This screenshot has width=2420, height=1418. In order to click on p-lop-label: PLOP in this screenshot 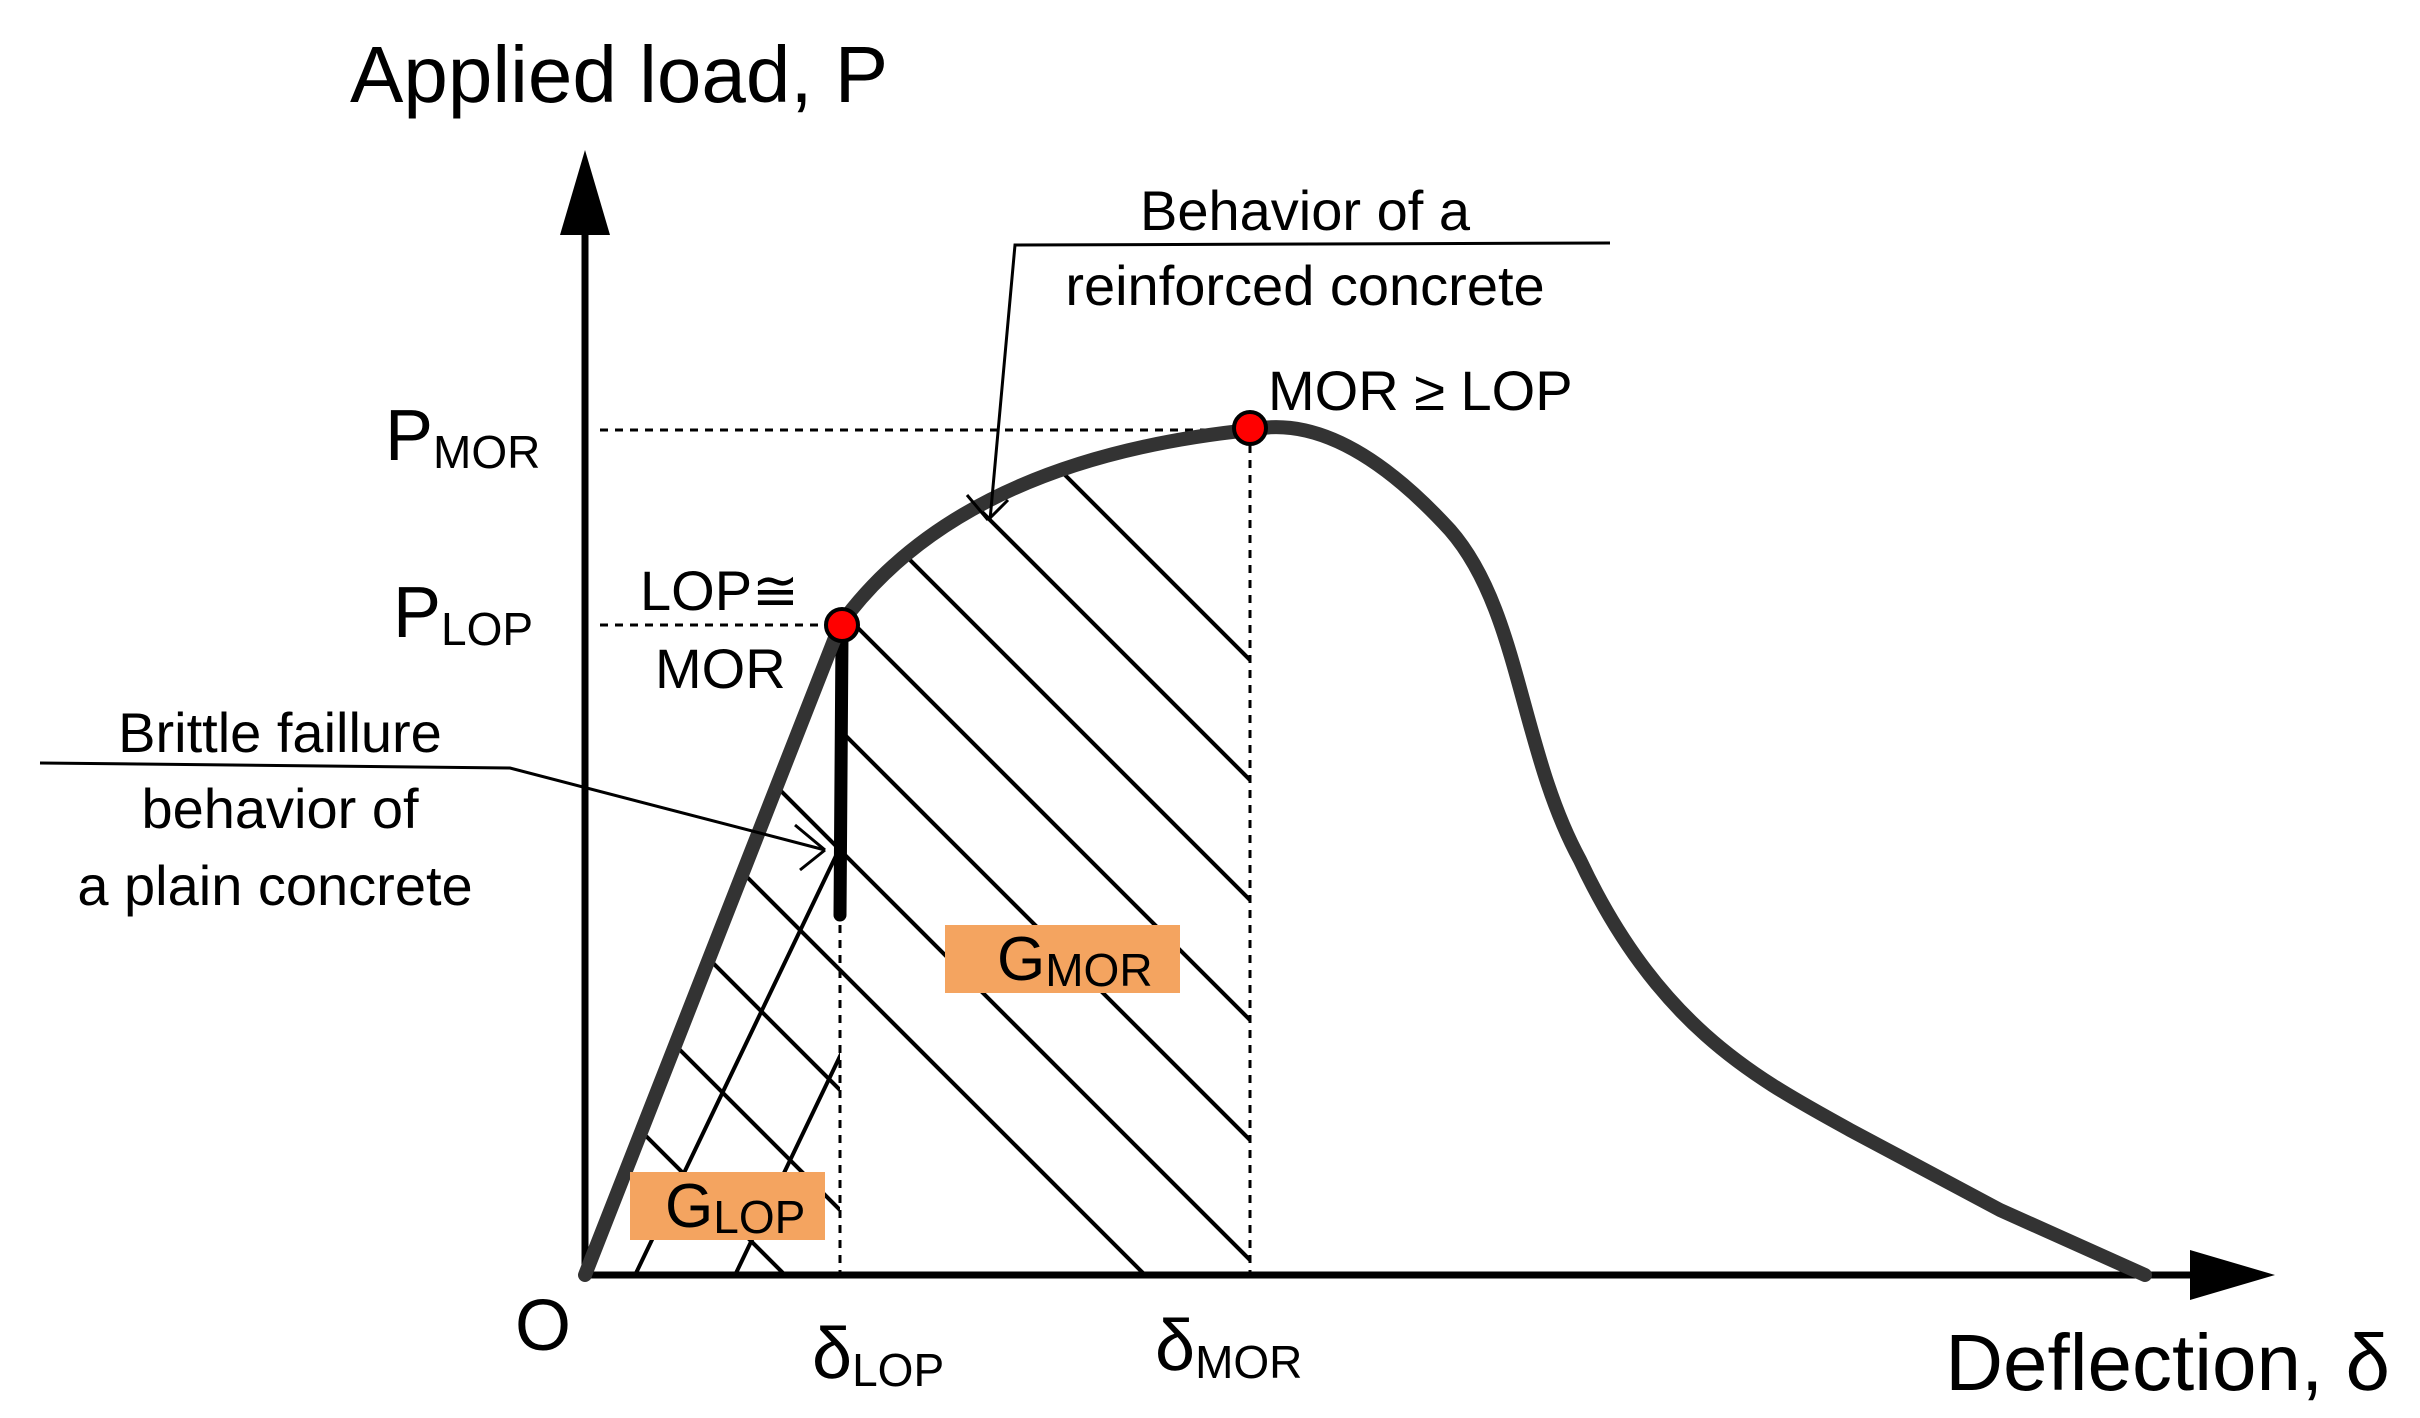, I will do `click(463, 614)`.